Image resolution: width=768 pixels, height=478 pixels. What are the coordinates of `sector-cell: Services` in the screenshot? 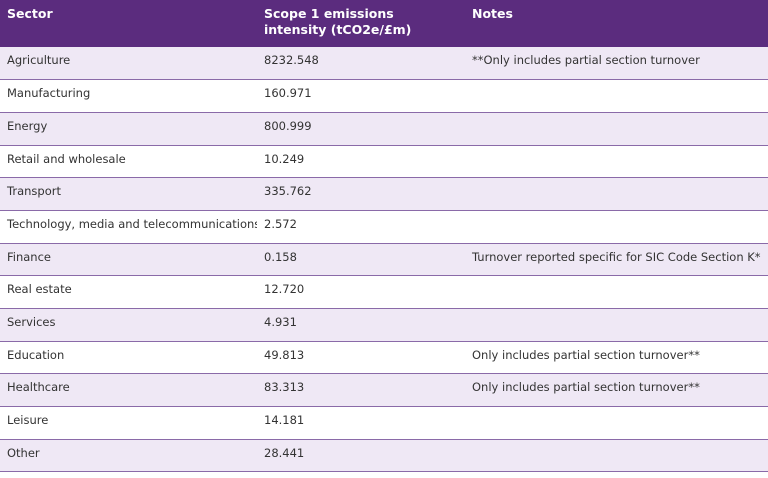 It's located at (128, 325).